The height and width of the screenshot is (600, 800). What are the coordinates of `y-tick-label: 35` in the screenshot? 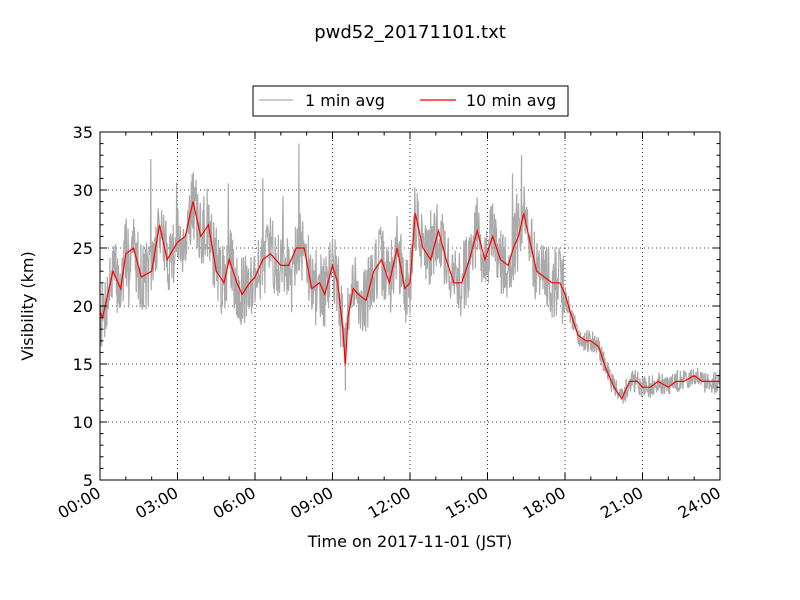 It's located at (83, 132).